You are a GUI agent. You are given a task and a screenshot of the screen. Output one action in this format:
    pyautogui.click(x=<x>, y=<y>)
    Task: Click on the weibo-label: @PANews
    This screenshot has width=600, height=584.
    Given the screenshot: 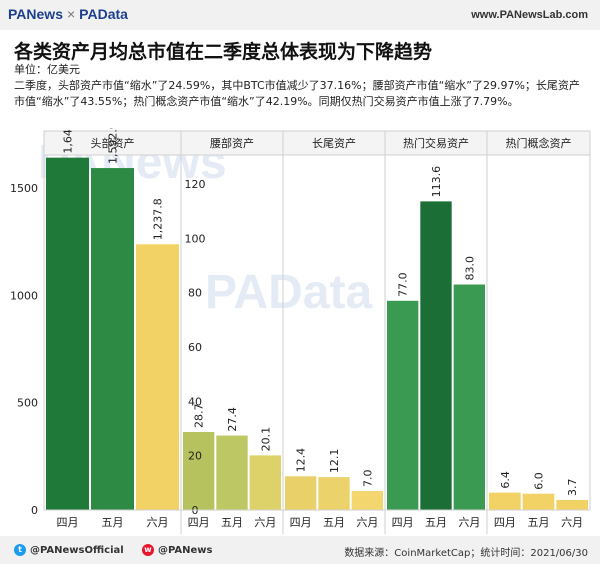 What is the action you would take?
    pyautogui.click(x=185, y=550)
    